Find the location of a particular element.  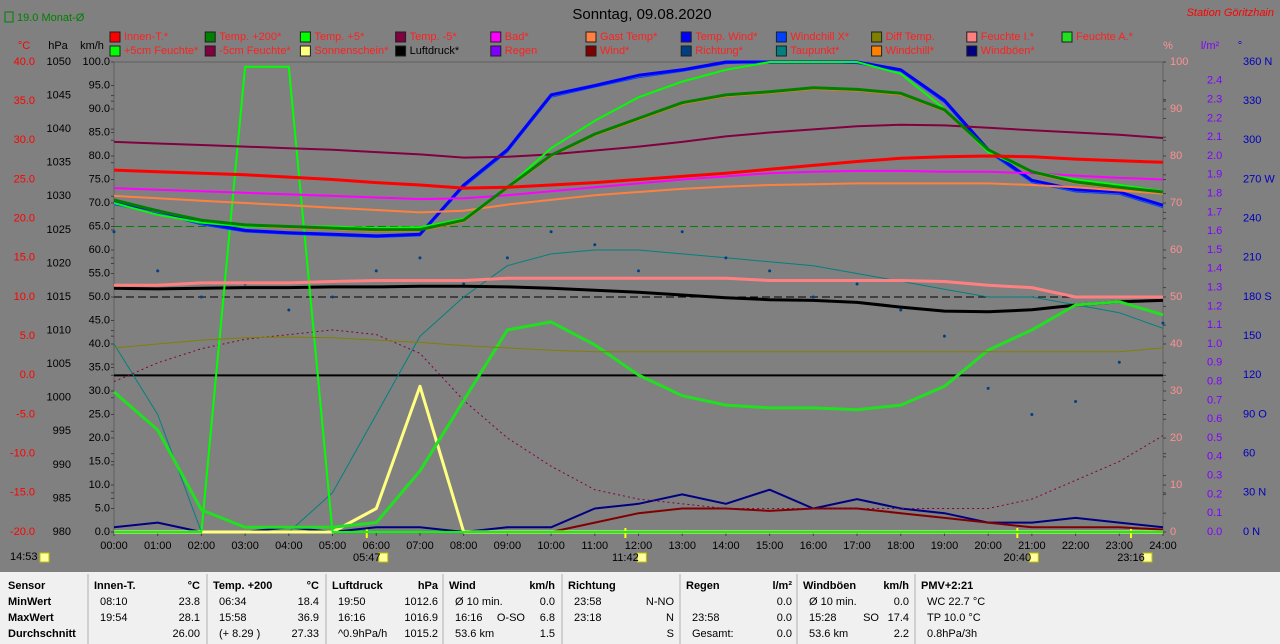

y-tick-label: 1.1 is located at coordinates (1214, 325).